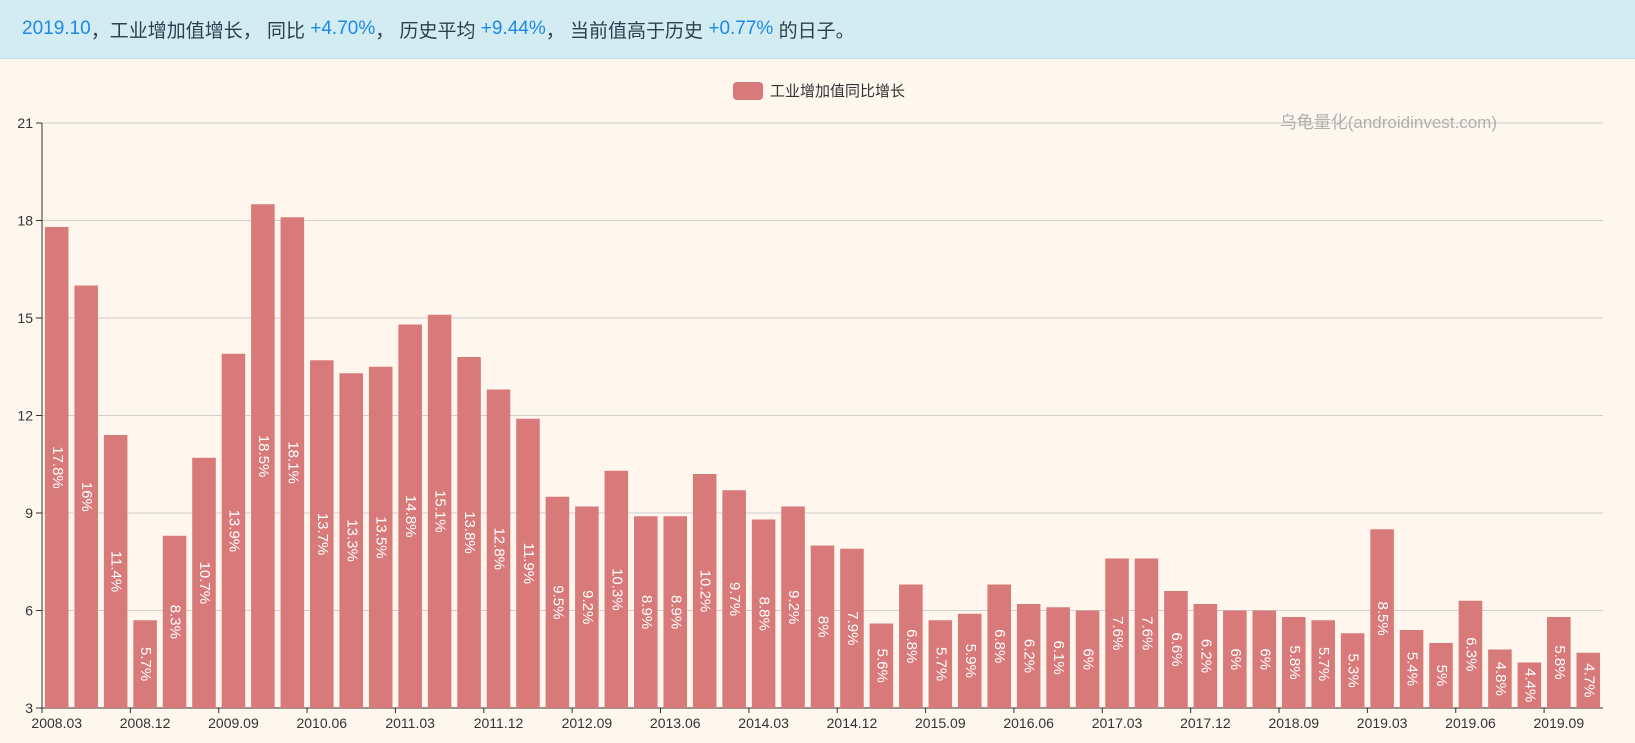 This screenshot has height=743, width=1635. I want to click on bar-data-label: 8.5%, so click(1382, 619).